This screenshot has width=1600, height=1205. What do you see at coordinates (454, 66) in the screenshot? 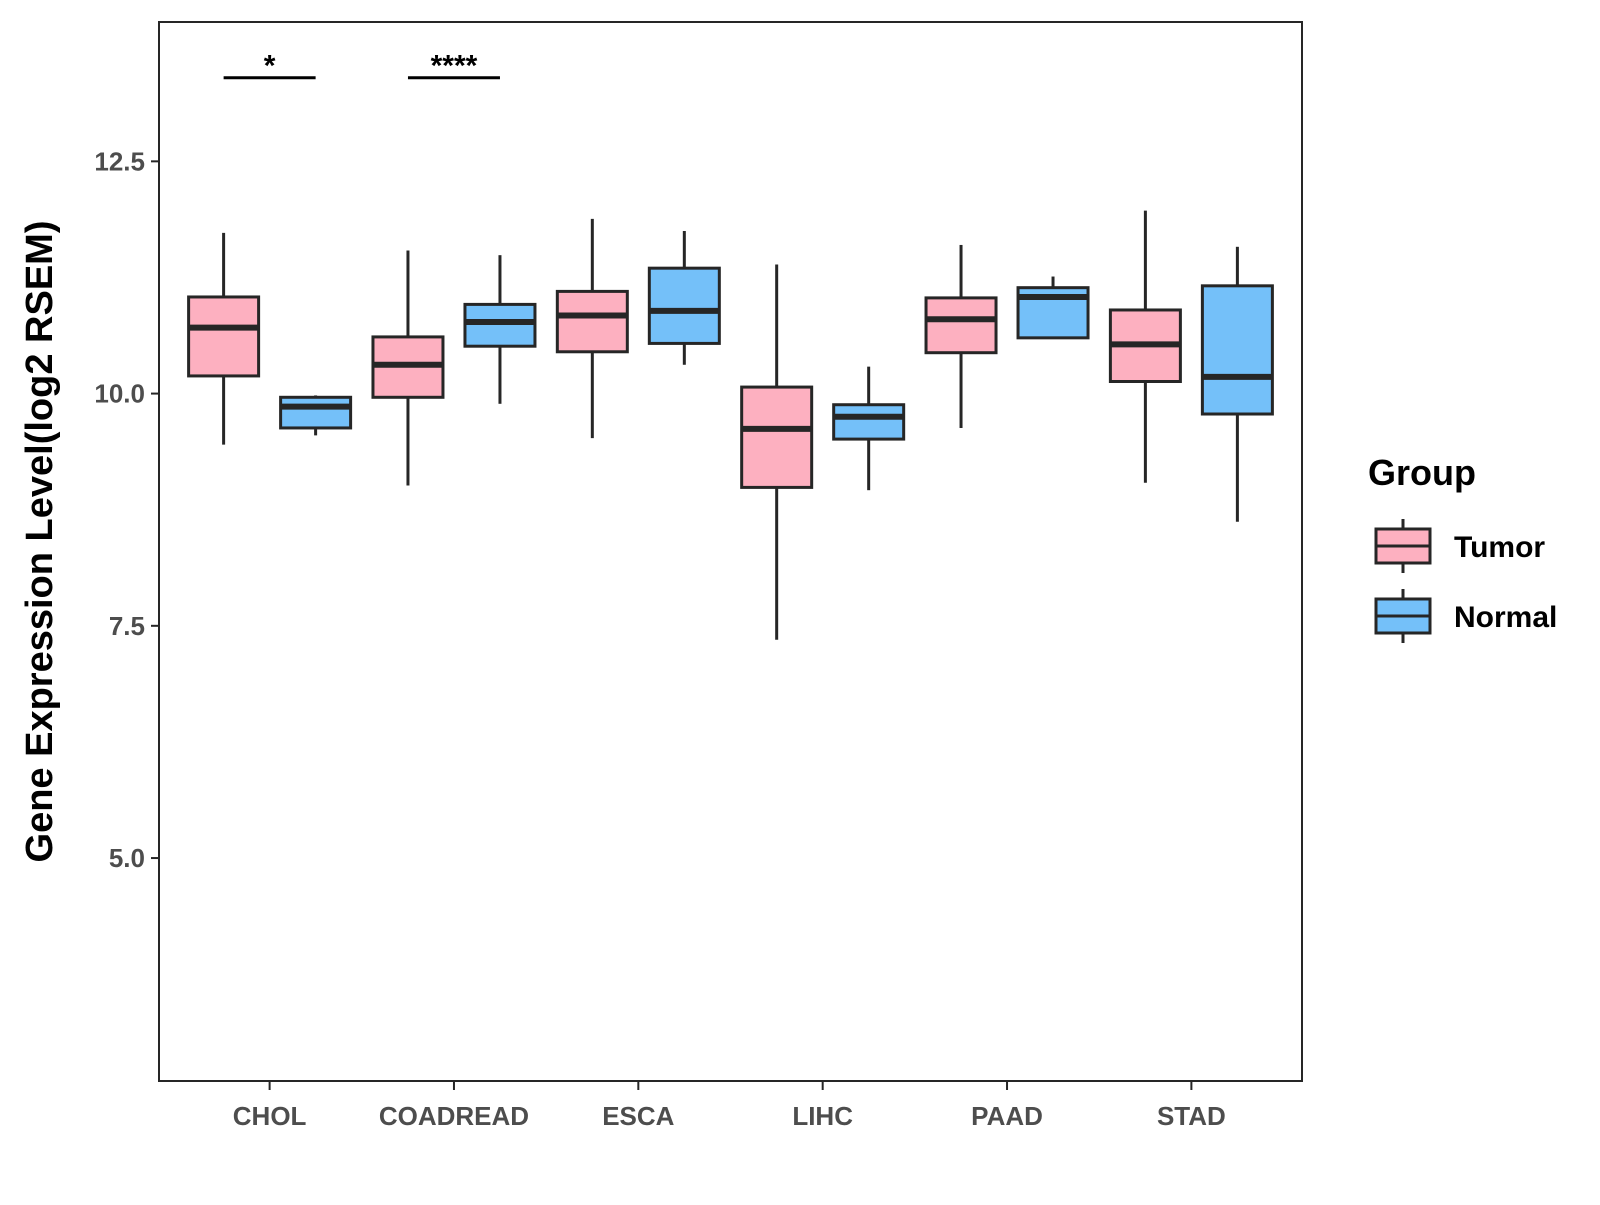
I see `significance-label: ****` at bounding box center [454, 66].